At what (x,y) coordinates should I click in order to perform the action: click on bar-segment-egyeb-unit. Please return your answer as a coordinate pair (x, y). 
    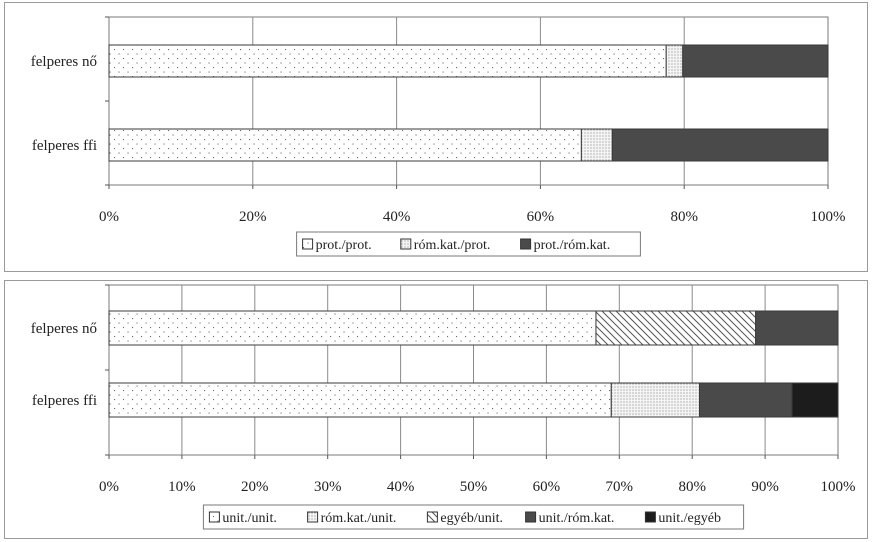
    Looking at the image, I should click on (676, 328).